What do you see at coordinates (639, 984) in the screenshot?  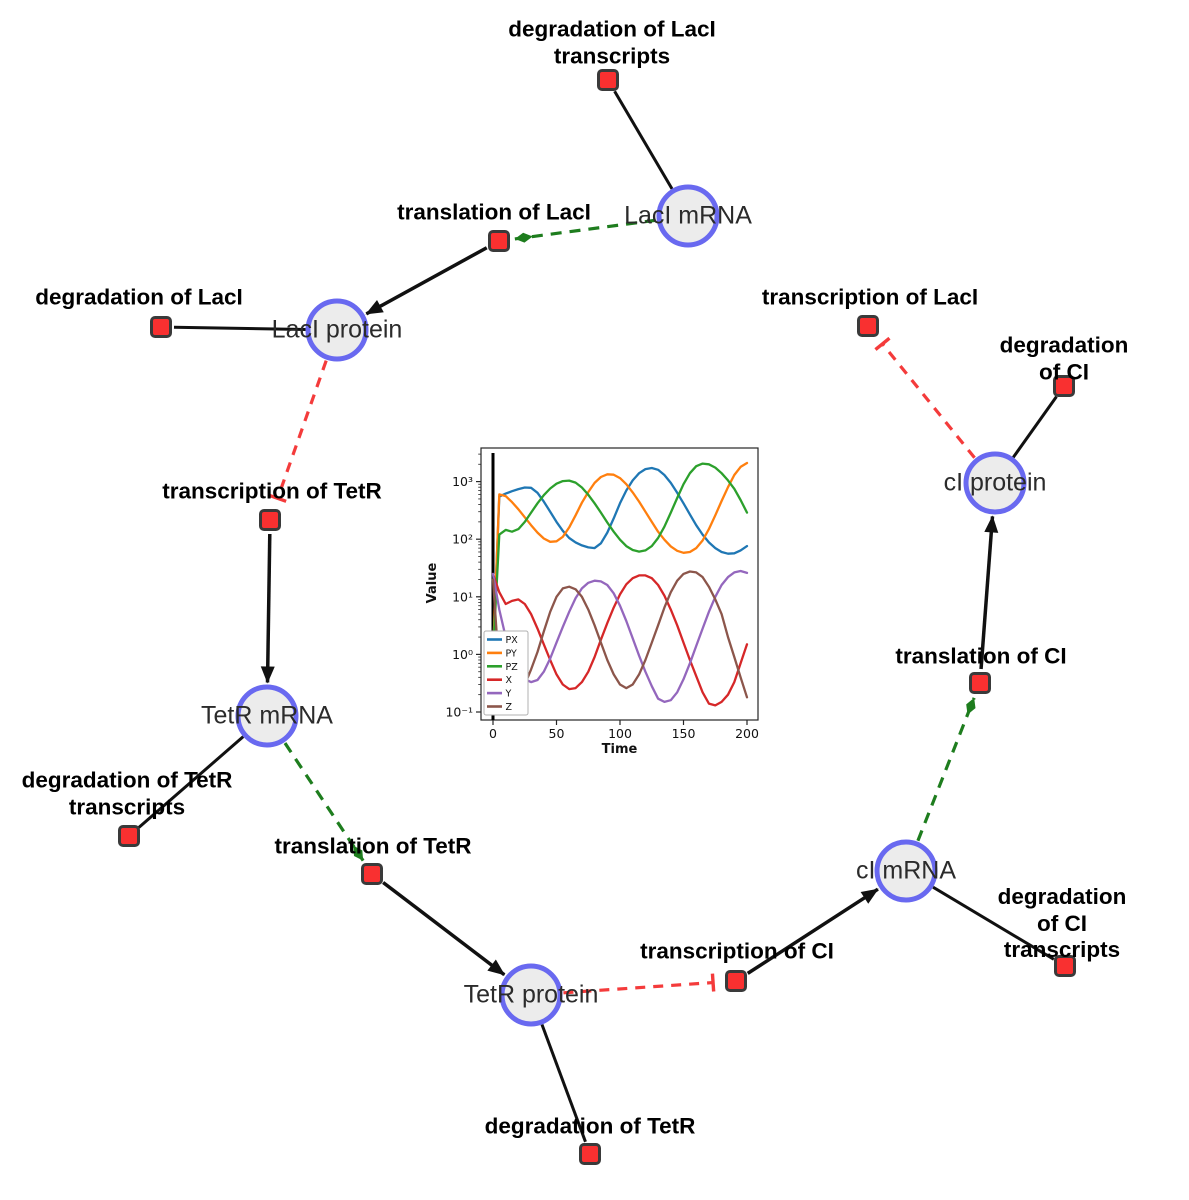 I see `edge-inhibition-tetr_protein-txn_ci` at bounding box center [639, 984].